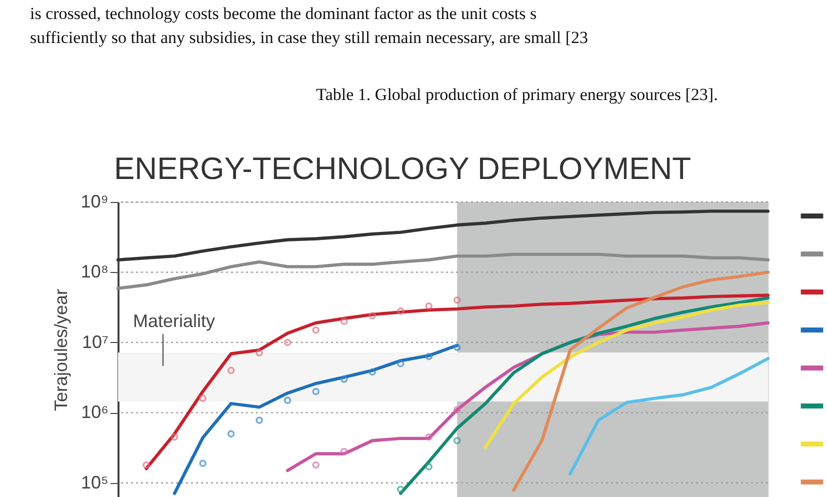 The width and height of the screenshot is (827, 497). What do you see at coordinates (94, 482) in the screenshot?
I see `y-tick-label: 10⁵` at bounding box center [94, 482].